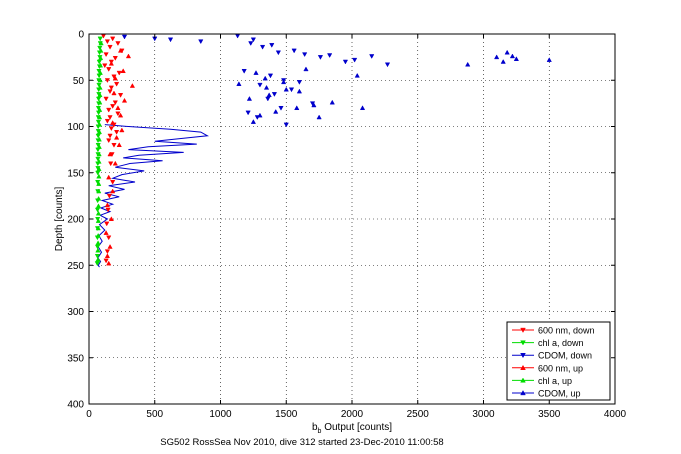 The image size is (681, 454). Describe the element at coordinates (394, 86) in the screenshot. I see `series-cdom-up` at that location.